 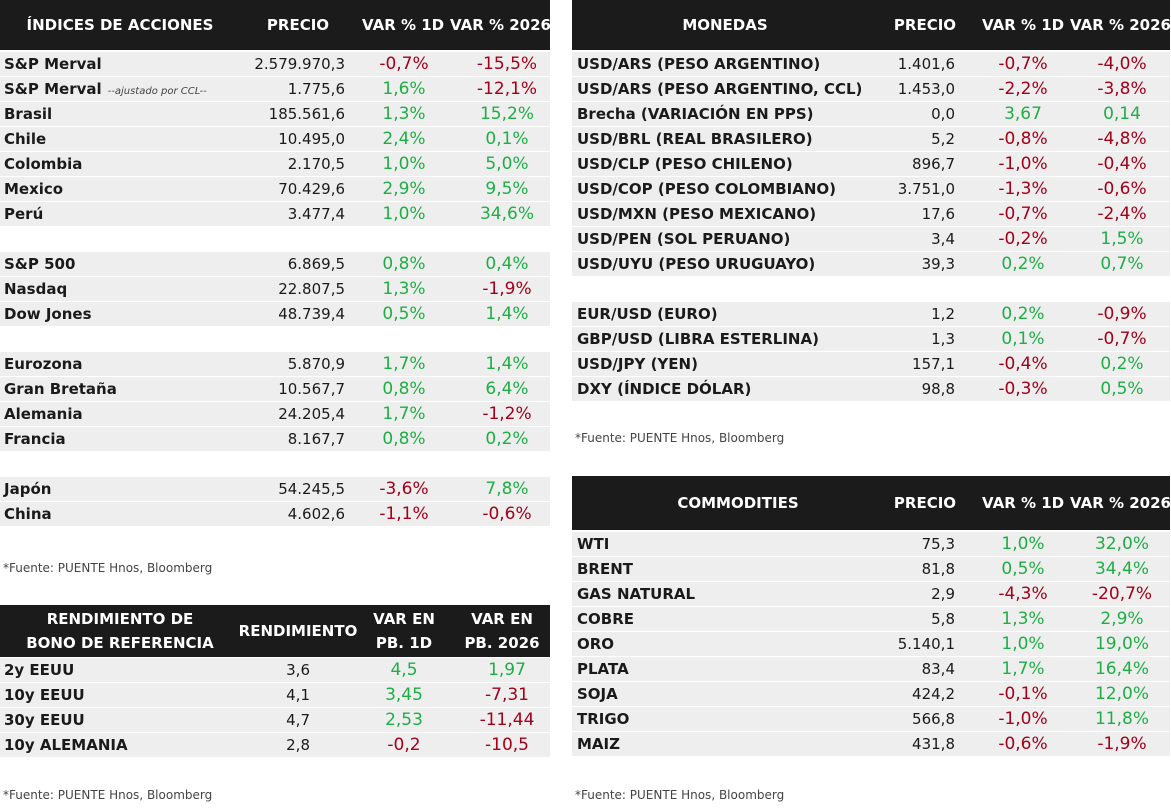 I want to click on table-header, so click(x=871, y=503).